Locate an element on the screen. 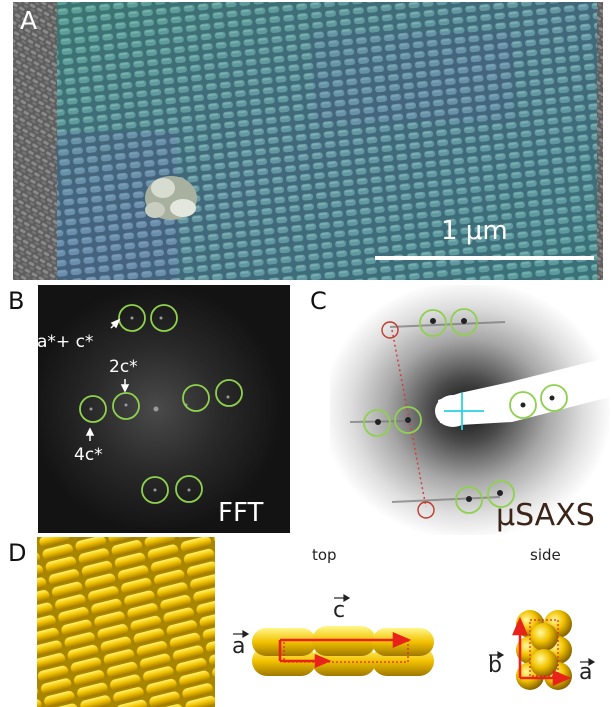 Image resolution: width=613 pixels, height=707 pixels. saxs-reflection-rings is located at coordinates (465, 411).